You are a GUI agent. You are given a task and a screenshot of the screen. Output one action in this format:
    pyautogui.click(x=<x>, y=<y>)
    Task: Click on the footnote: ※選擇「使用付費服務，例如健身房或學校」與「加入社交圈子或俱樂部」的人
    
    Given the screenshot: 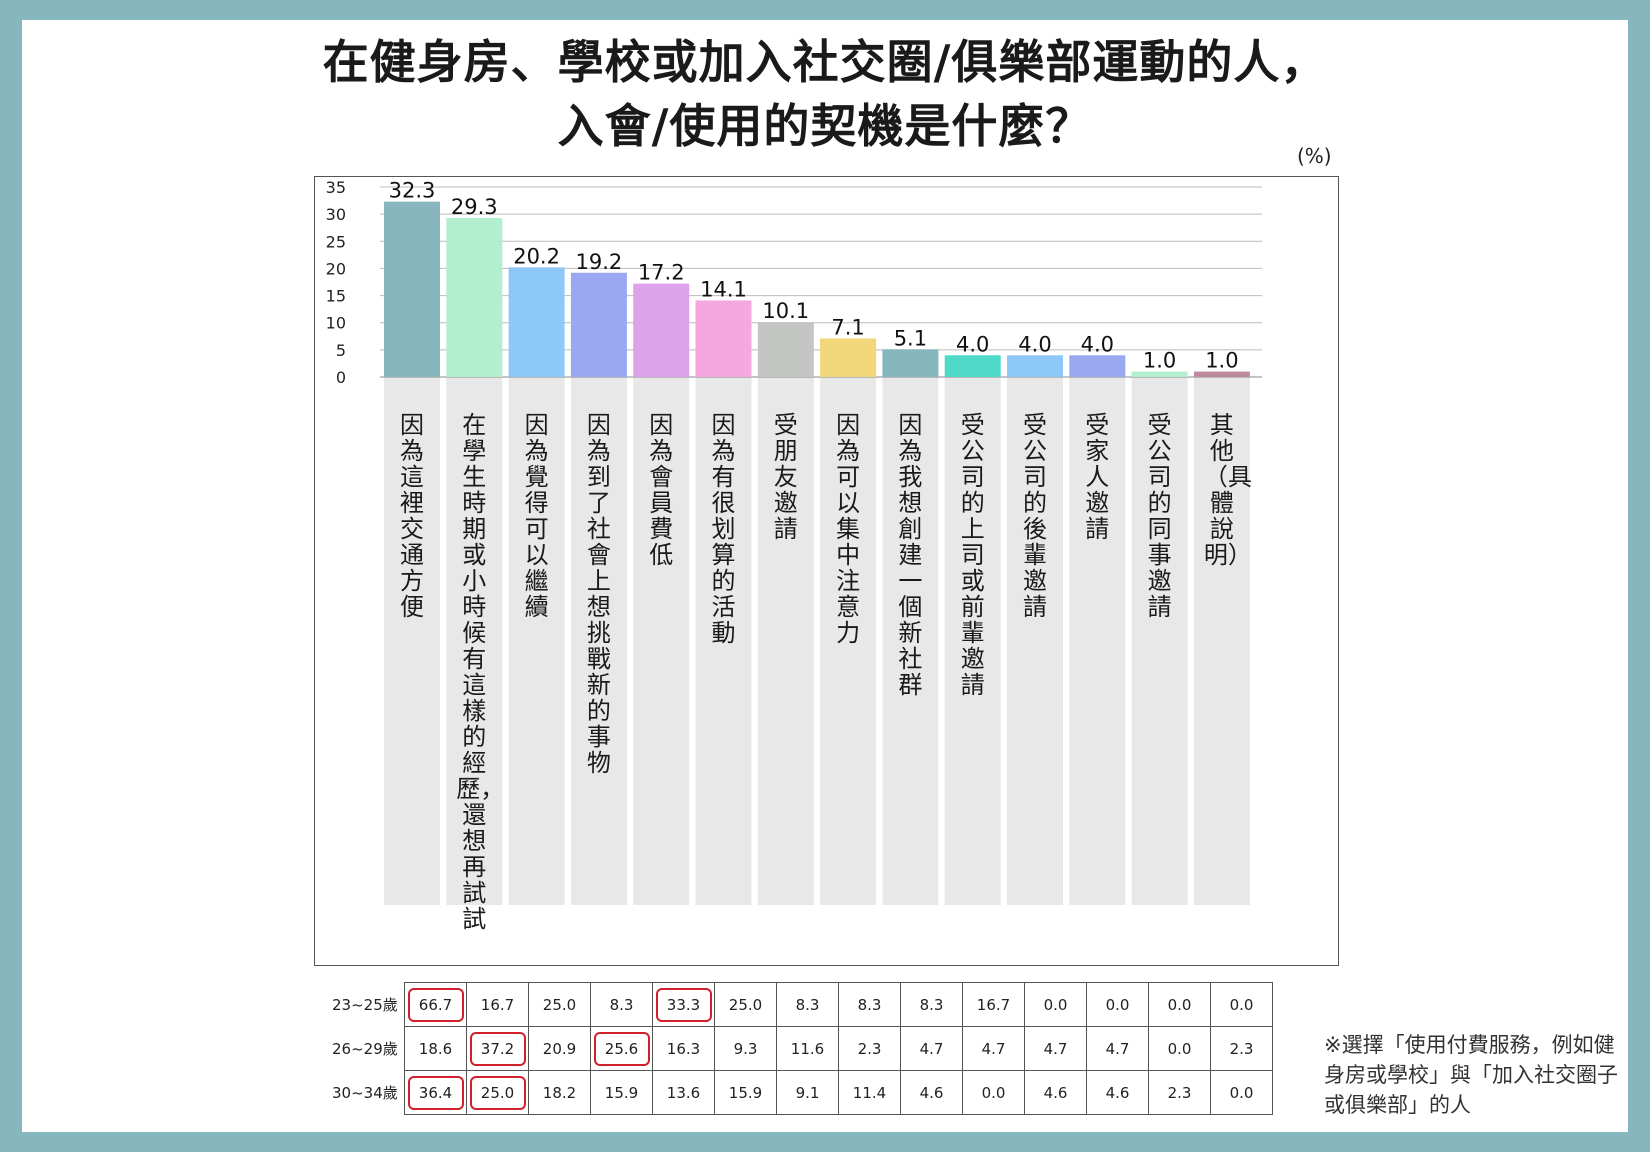 What is the action you would take?
    pyautogui.click(x=1471, y=1075)
    